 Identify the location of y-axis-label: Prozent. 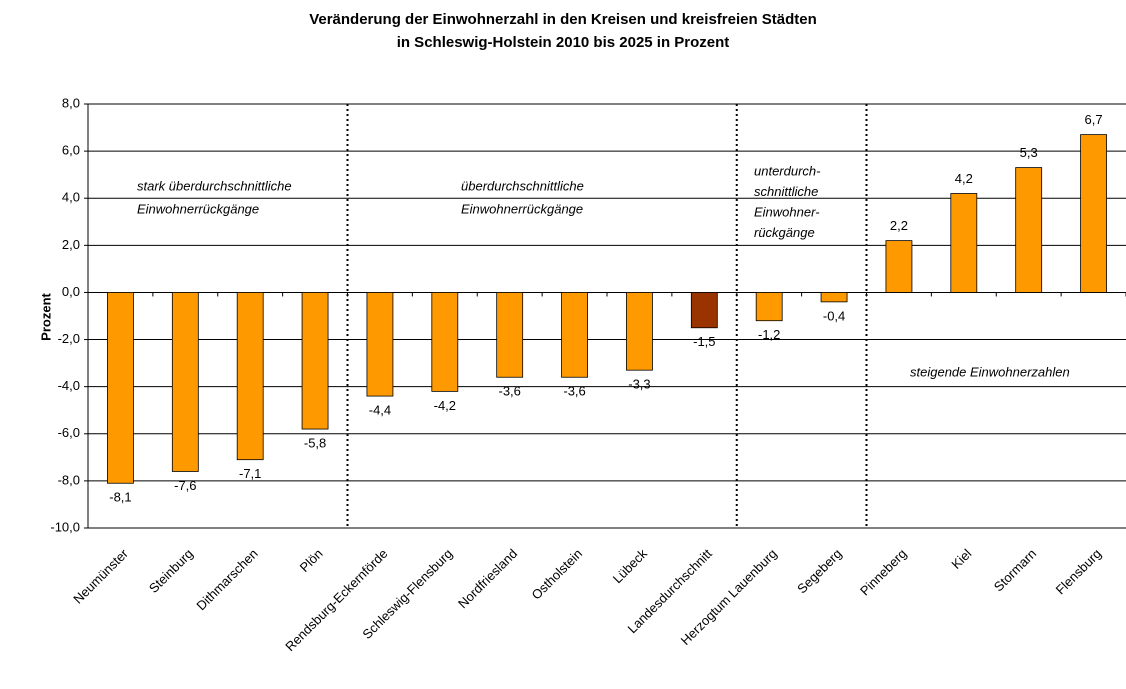
(45, 316).